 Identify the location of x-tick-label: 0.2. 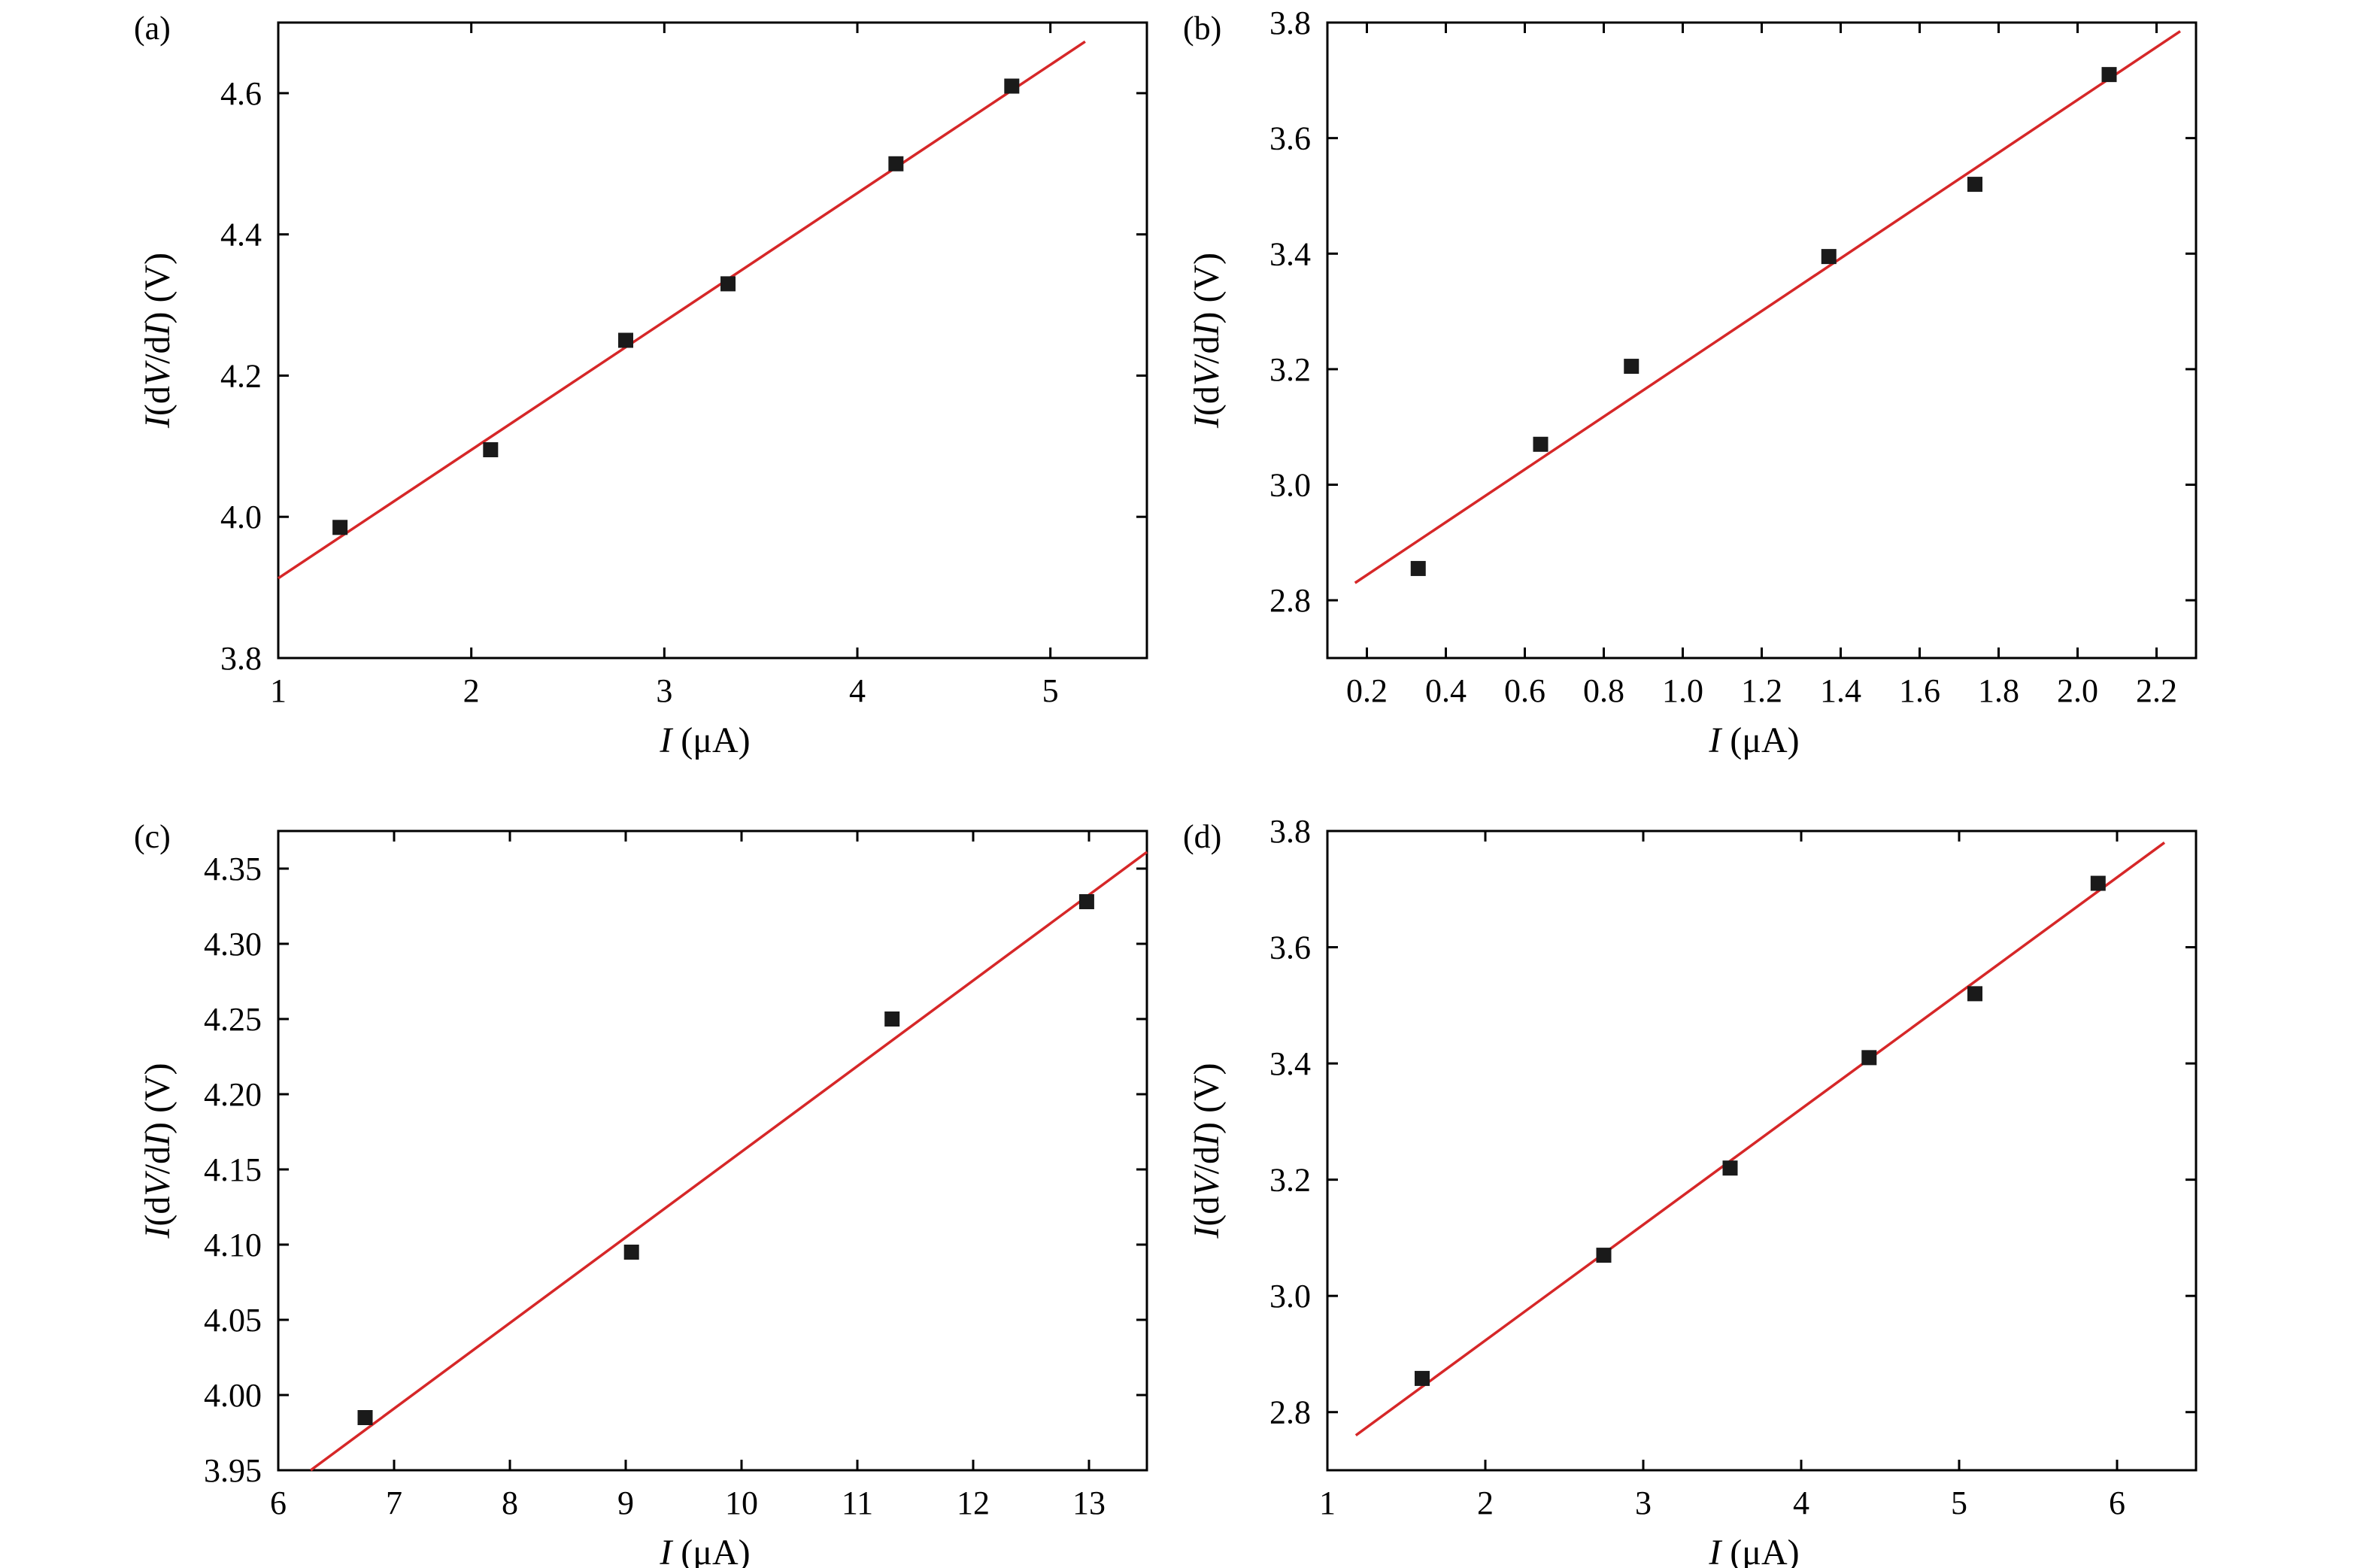
(1367, 691).